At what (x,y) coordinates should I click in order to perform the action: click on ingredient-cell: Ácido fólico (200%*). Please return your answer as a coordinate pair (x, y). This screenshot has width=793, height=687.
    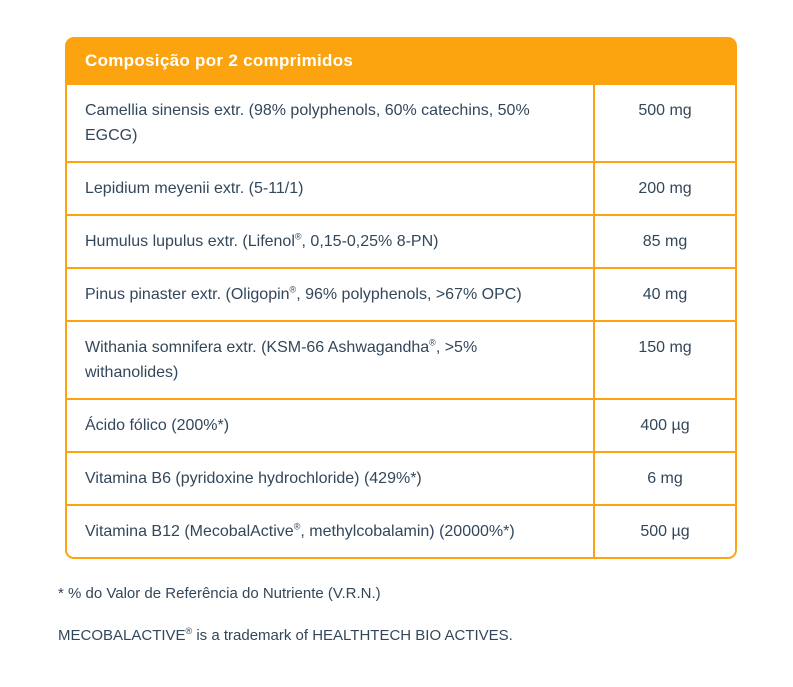
    Looking at the image, I should click on (157, 425).